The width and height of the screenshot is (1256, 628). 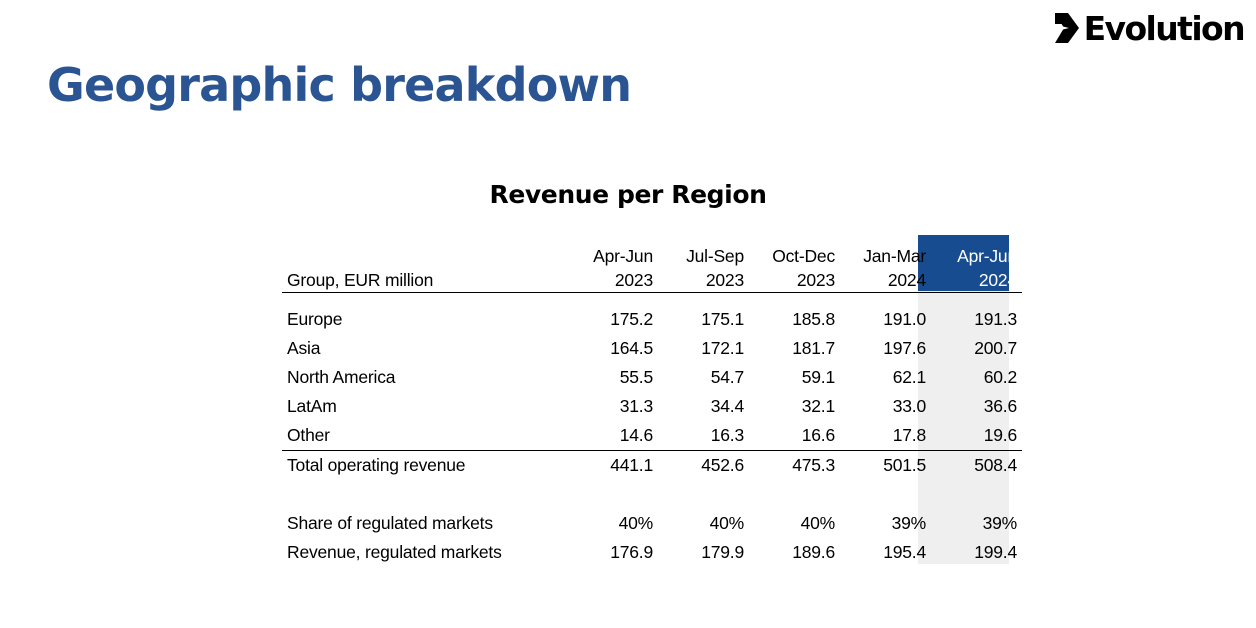 What do you see at coordinates (813, 552) in the screenshot?
I see `table-cell: 189.6` at bounding box center [813, 552].